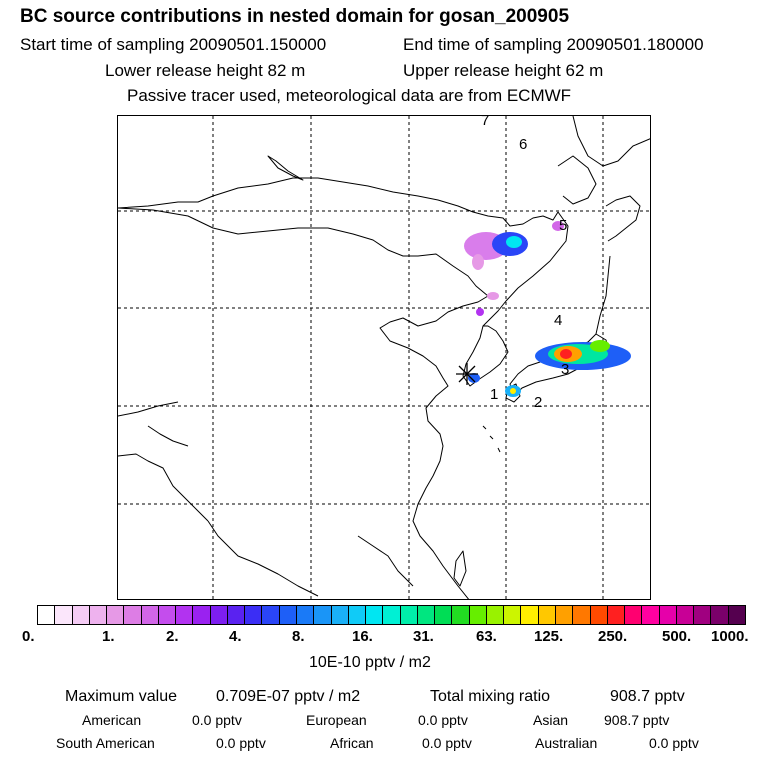 The width and height of the screenshot is (768, 768). I want to click on colorbar-tick: 2., so click(172, 636).